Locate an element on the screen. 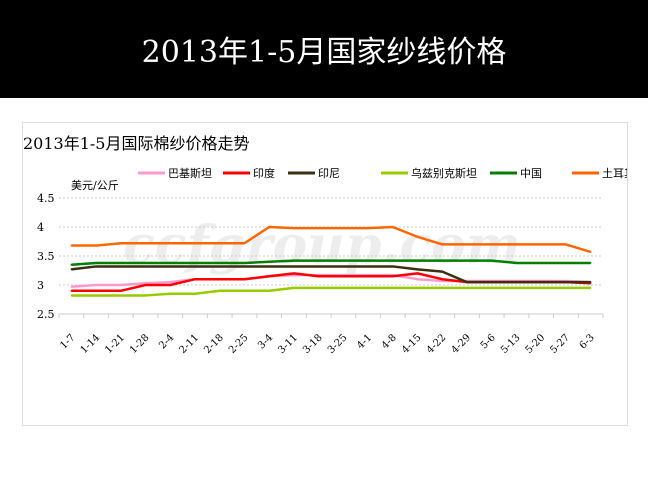 Image resolution: width=648 pixels, height=483 pixels. y-tick-label: 4 is located at coordinates (40, 227).